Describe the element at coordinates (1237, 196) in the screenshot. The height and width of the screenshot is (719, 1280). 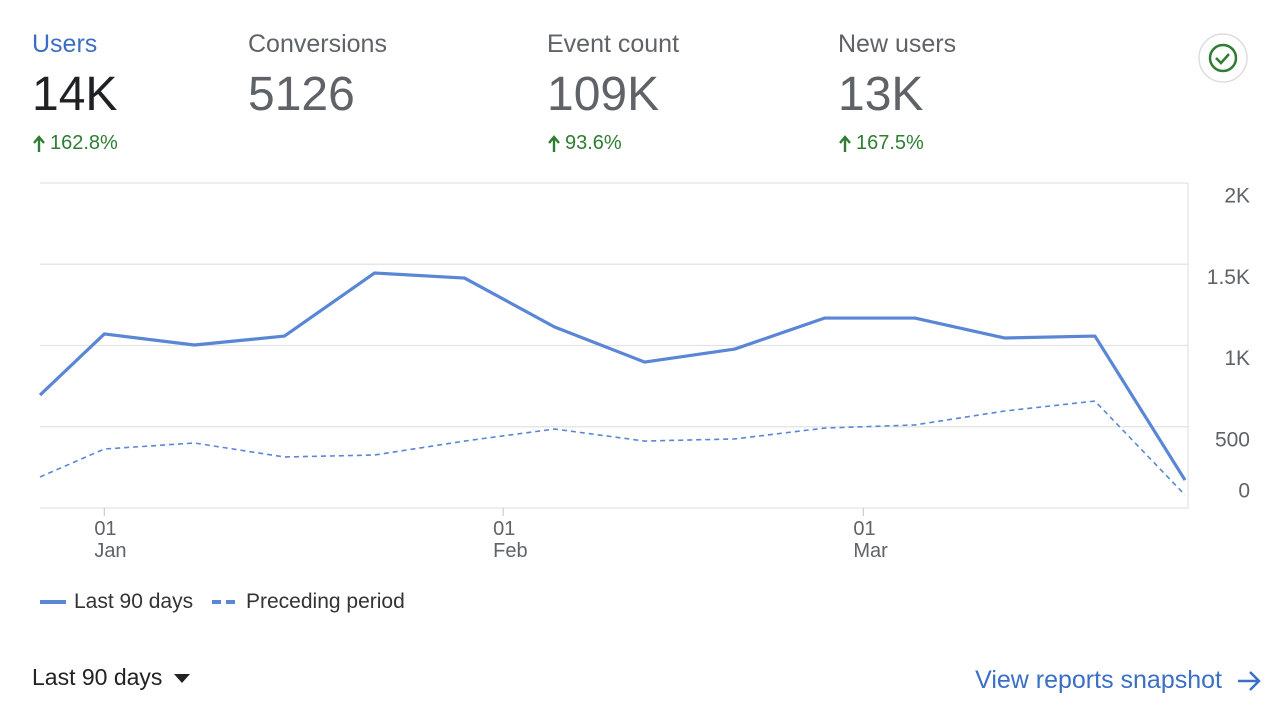
I see `y-tick-label: 2K` at that location.